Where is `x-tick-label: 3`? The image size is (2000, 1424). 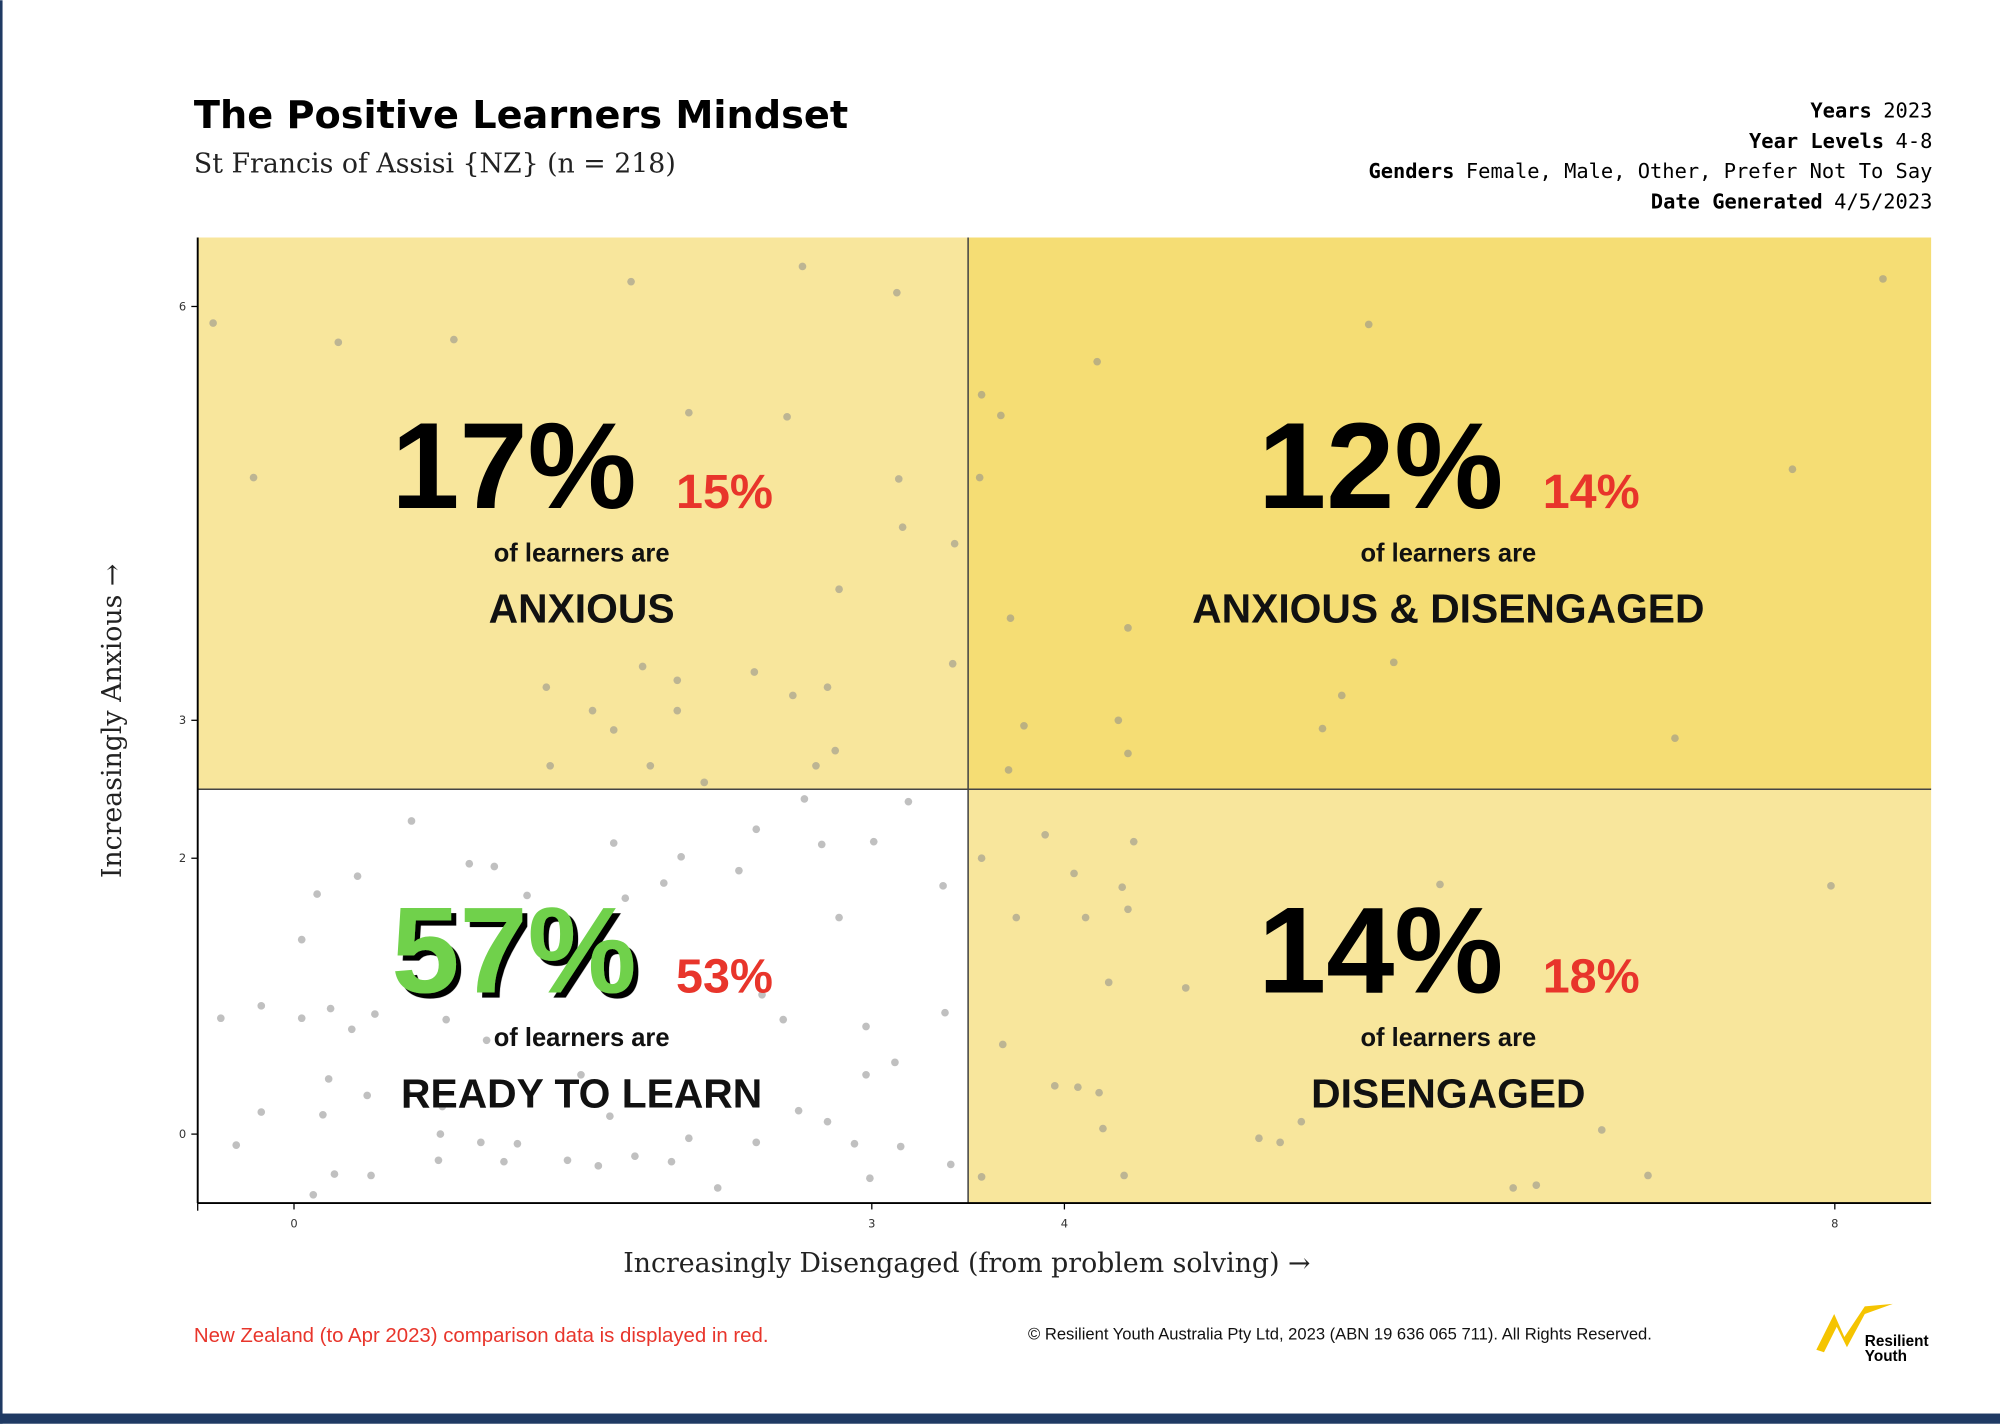
x-tick-label: 3 is located at coordinates (871, 1223).